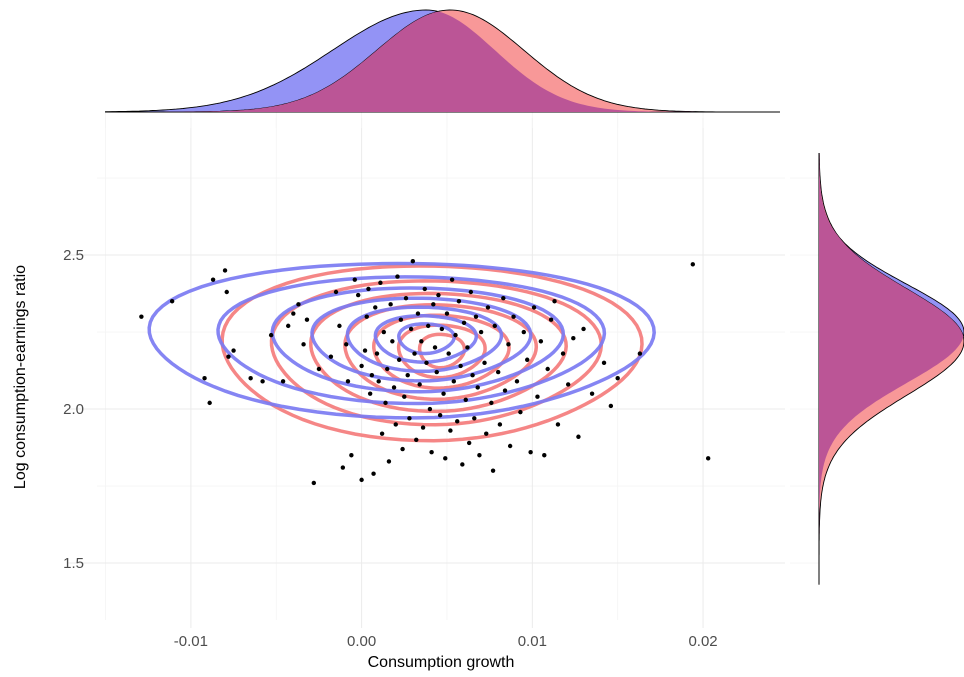 The width and height of the screenshot is (964, 677). What do you see at coordinates (446, 641) in the screenshot?
I see `x-axis-ticks: -0.01 0.00 0.01 0.02` at bounding box center [446, 641].